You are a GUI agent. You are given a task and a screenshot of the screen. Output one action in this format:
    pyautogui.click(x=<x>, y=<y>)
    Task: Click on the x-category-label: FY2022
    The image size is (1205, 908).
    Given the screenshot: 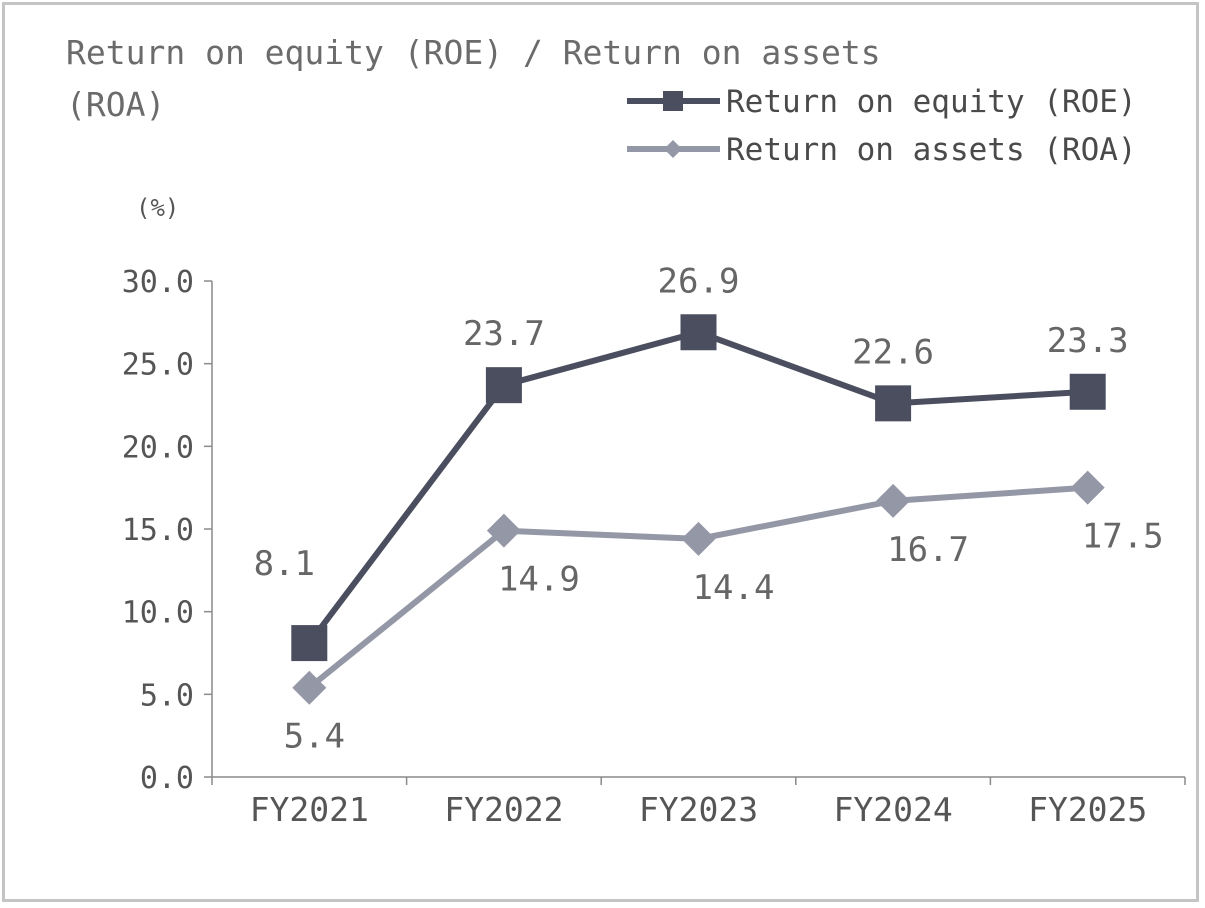 What is the action you would take?
    pyautogui.click(x=503, y=809)
    